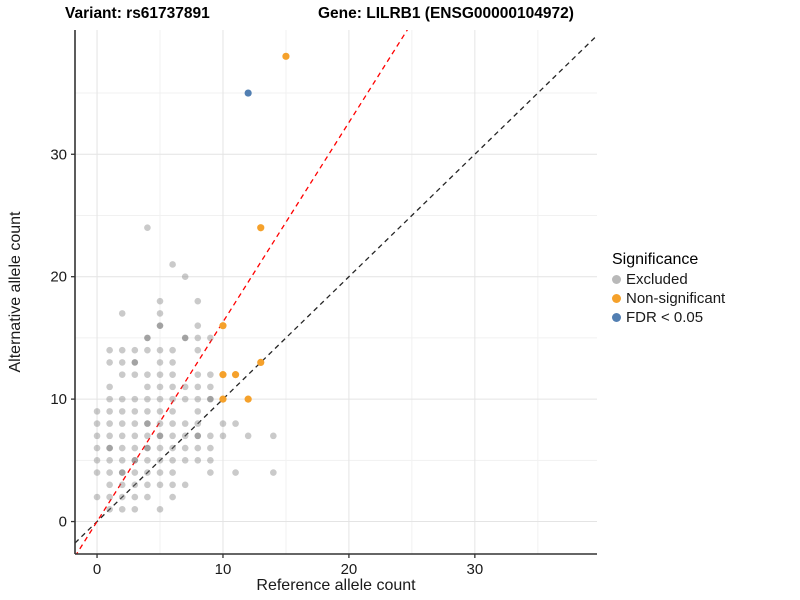 The height and width of the screenshot is (600, 800). Describe the element at coordinates (349, 569) in the screenshot. I see `x-tick-label: 20` at that location.